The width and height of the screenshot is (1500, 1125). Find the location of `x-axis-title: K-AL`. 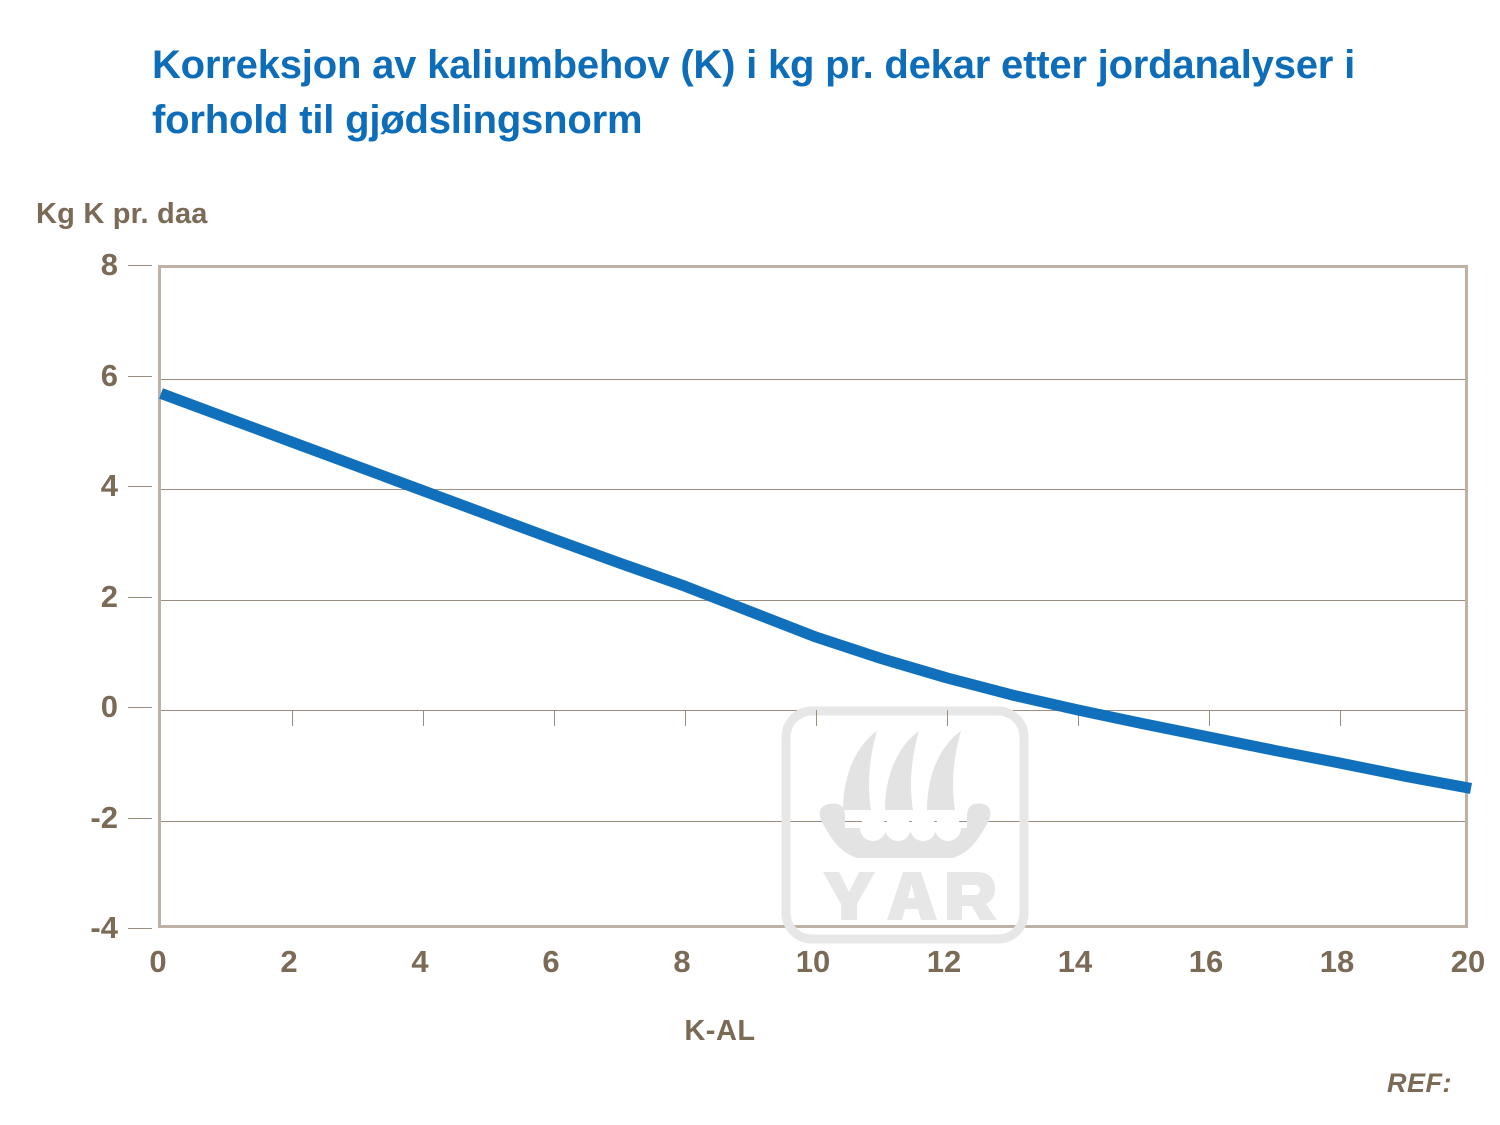

x-axis-title: K-AL is located at coordinates (750, 1031).